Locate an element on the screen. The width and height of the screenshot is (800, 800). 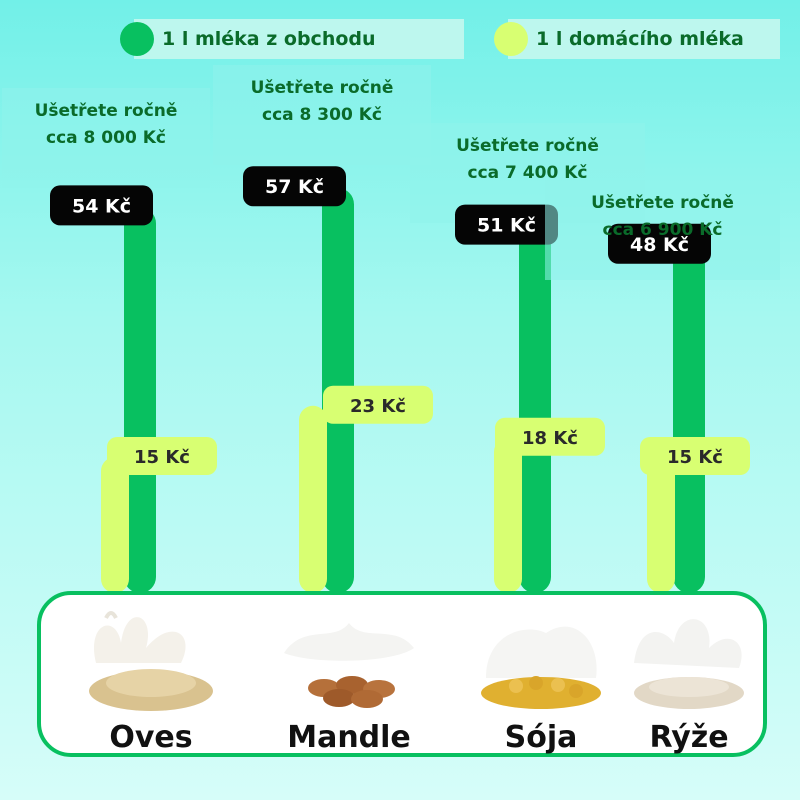
legend-store-swatch is located at coordinates (137, 39).